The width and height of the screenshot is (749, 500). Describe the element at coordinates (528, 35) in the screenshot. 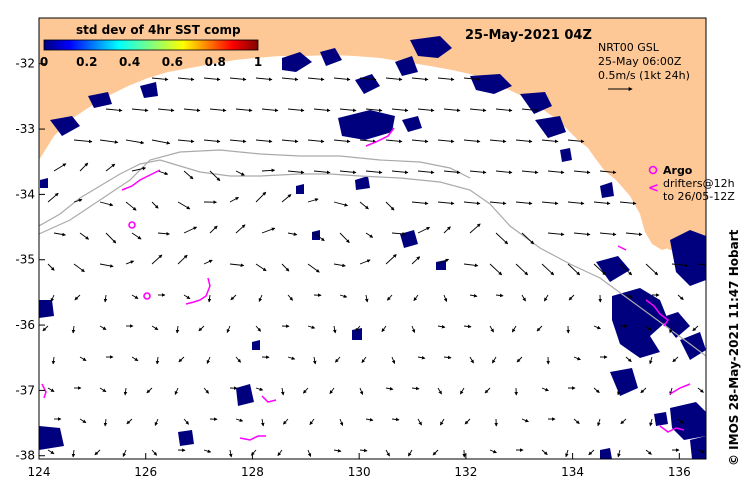

I see `timestamp: 25-May-2021 04Z` at that location.